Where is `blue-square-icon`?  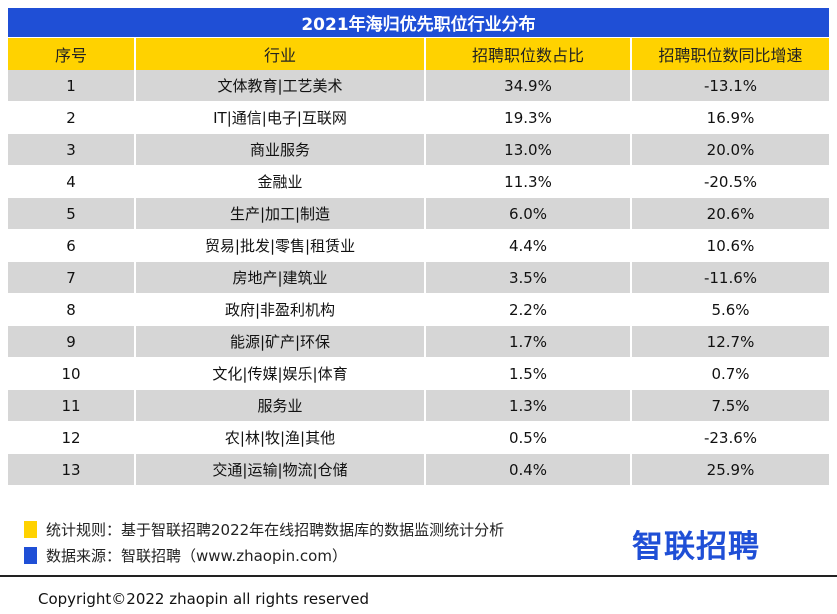
blue-square-icon is located at coordinates (30, 555).